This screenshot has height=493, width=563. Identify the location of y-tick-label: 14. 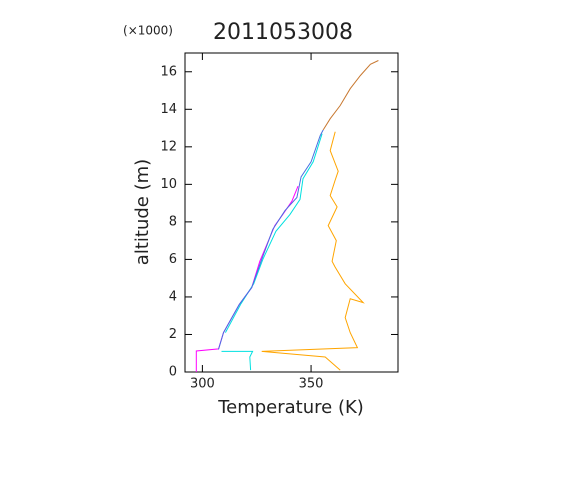
(168, 109).